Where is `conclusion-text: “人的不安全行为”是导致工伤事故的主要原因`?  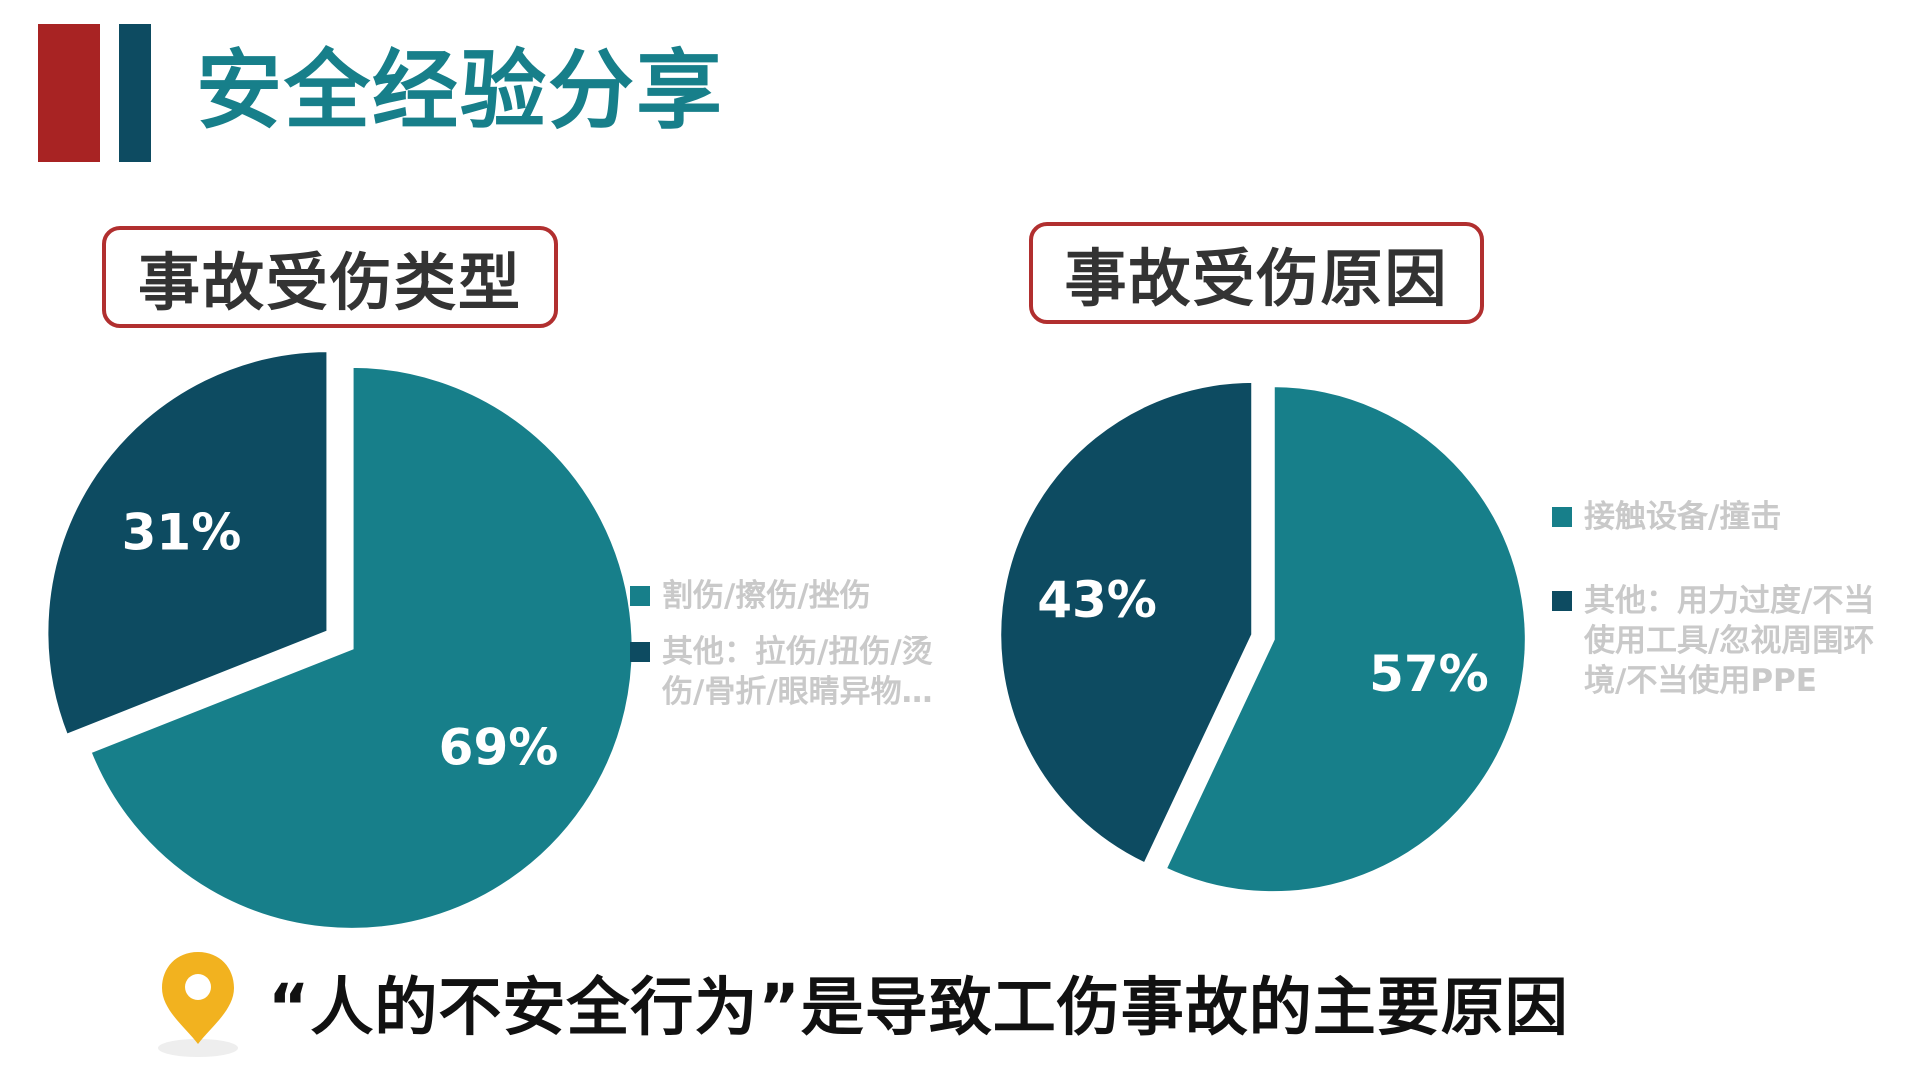
conclusion-text: “人的不安全行为”是导致工伤事故的主要原因 is located at coordinates (918, 1007).